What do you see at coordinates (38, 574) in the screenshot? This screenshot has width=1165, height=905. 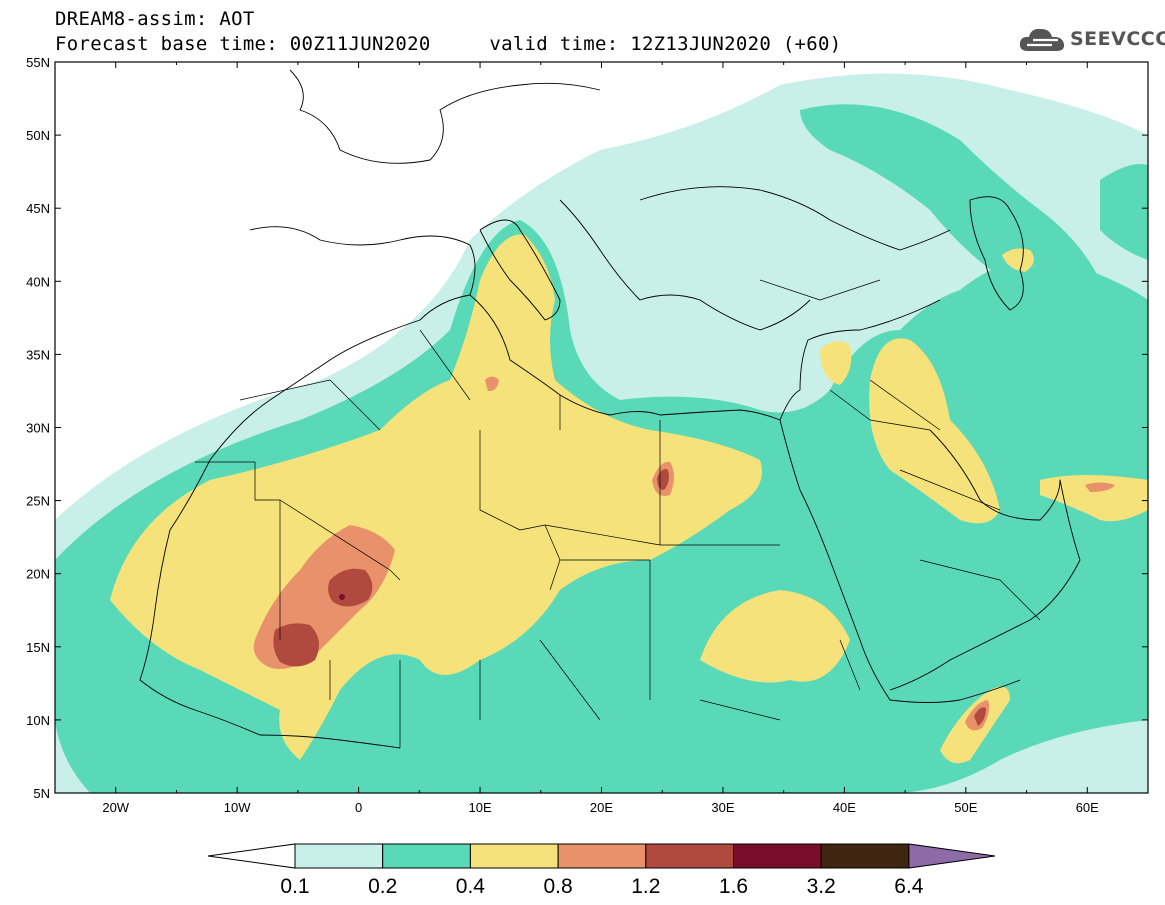 I see `lat-label: 20N` at bounding box center [38, 574].